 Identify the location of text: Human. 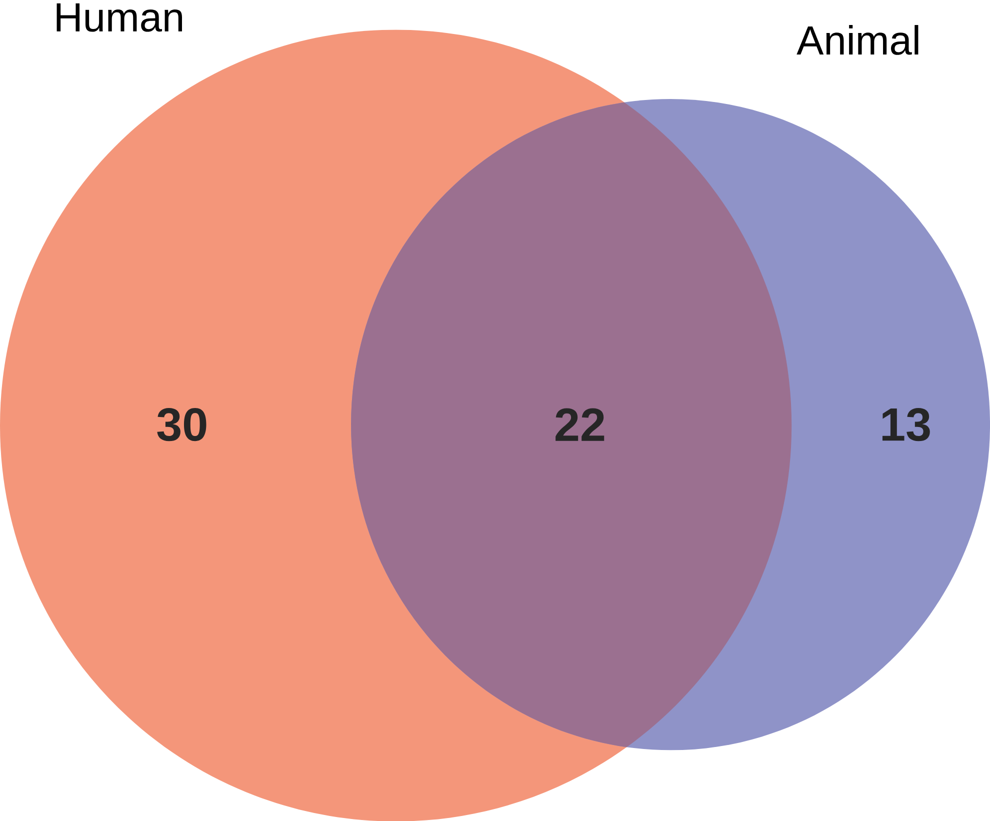
(119, 17).